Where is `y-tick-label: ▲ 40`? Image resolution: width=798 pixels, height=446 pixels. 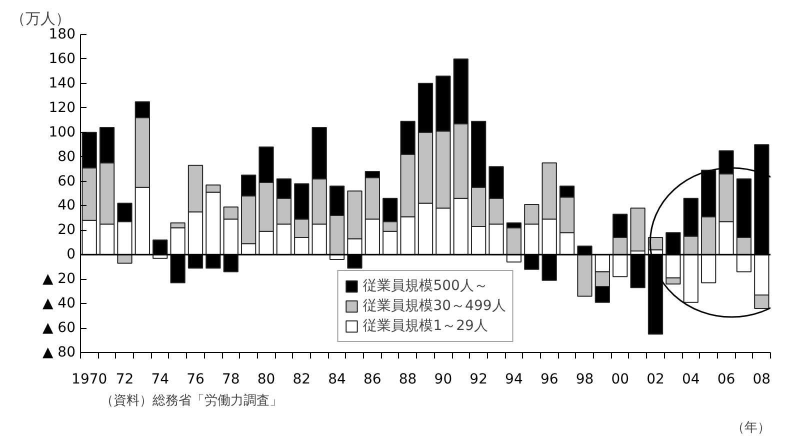 y-tick-label: ▲ 40 is located at coordinates (59, 304).